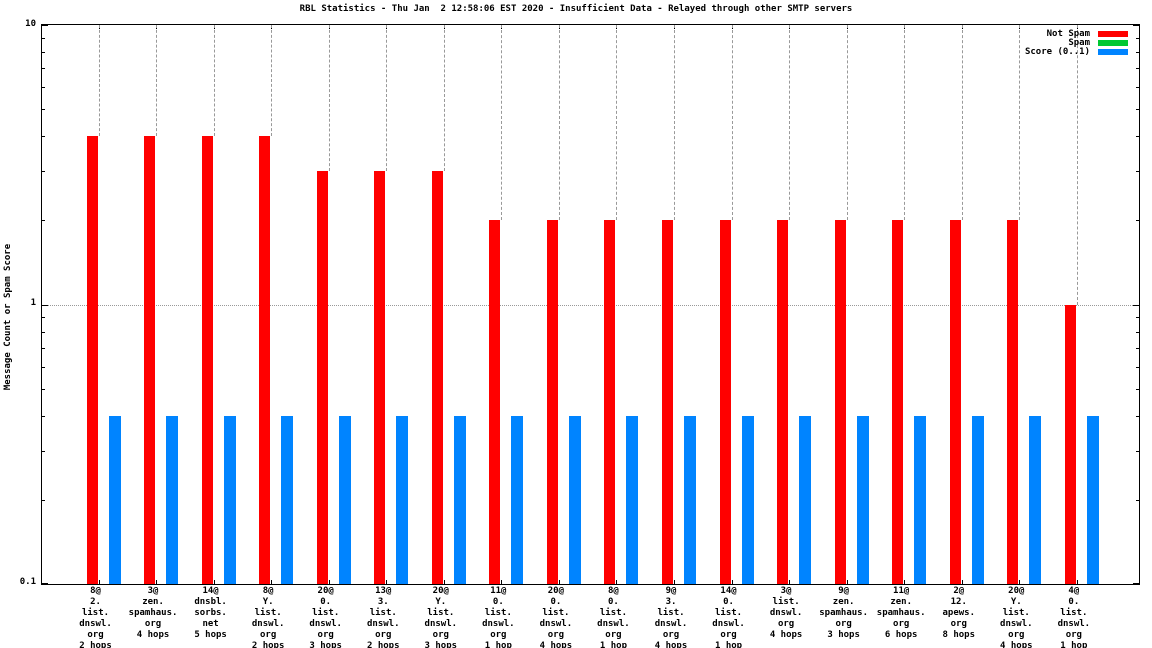  Describe the element at coordinates (1079, 42) in the screenshot. I see `legend-label: Spam` at that location.